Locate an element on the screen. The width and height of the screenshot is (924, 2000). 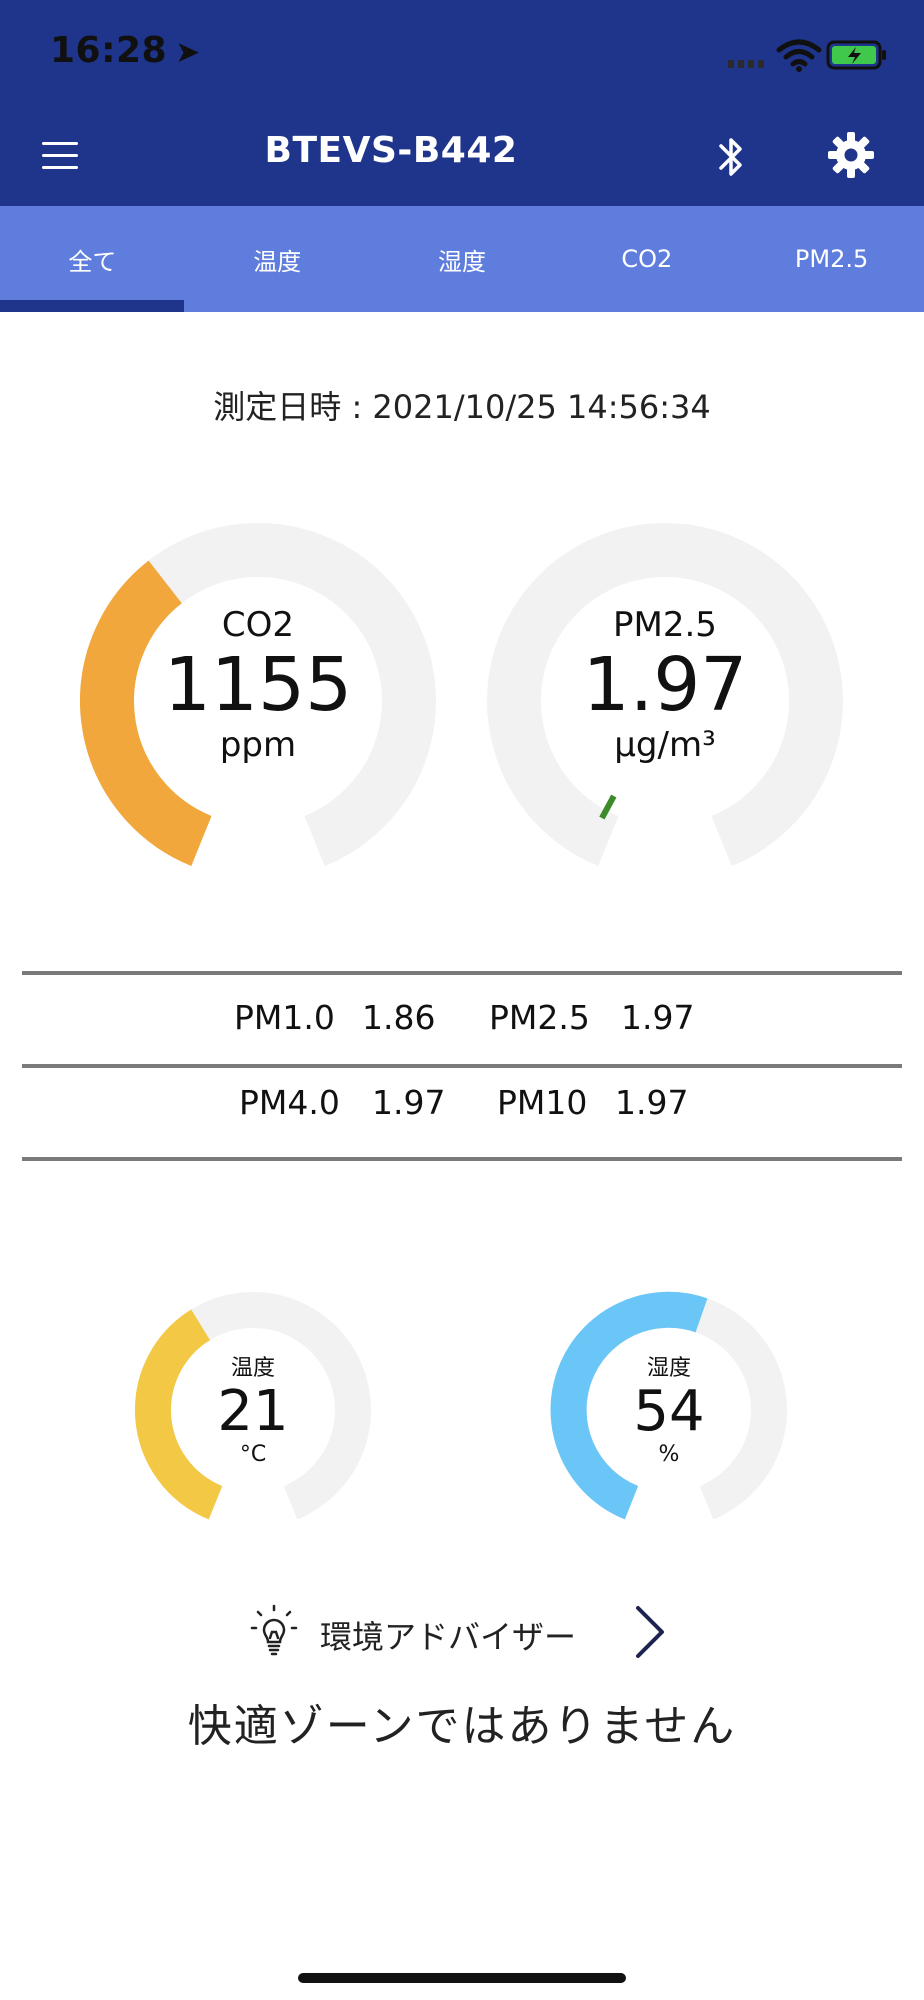
tab-all: 全て is located at coordinates (92, 261).